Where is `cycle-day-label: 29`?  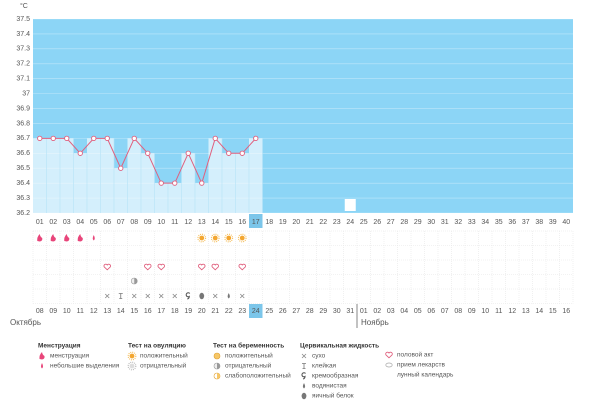
cycle-day-label: 29 is located at coordinates (418, 222).